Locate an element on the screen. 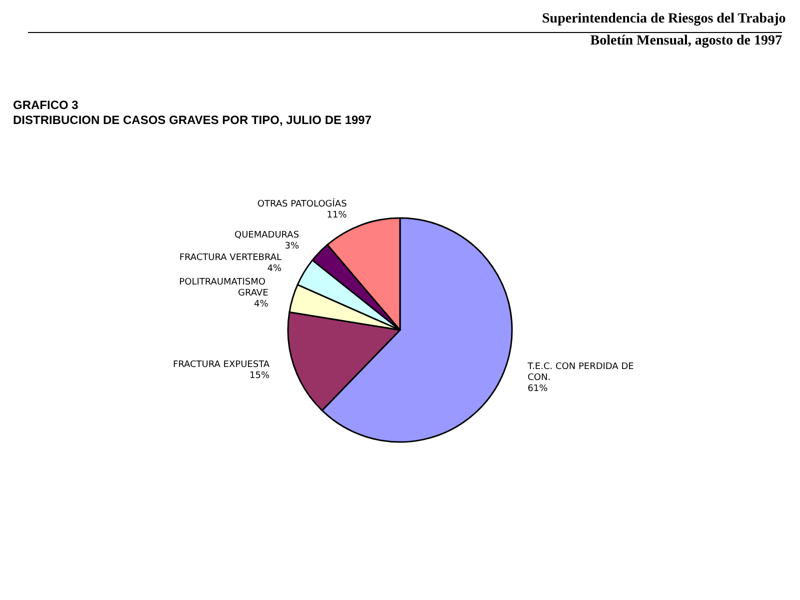 Image resolution: width=800 pixels, height=600 pixels. data-label: 11% is located at coordinates (337, 215).